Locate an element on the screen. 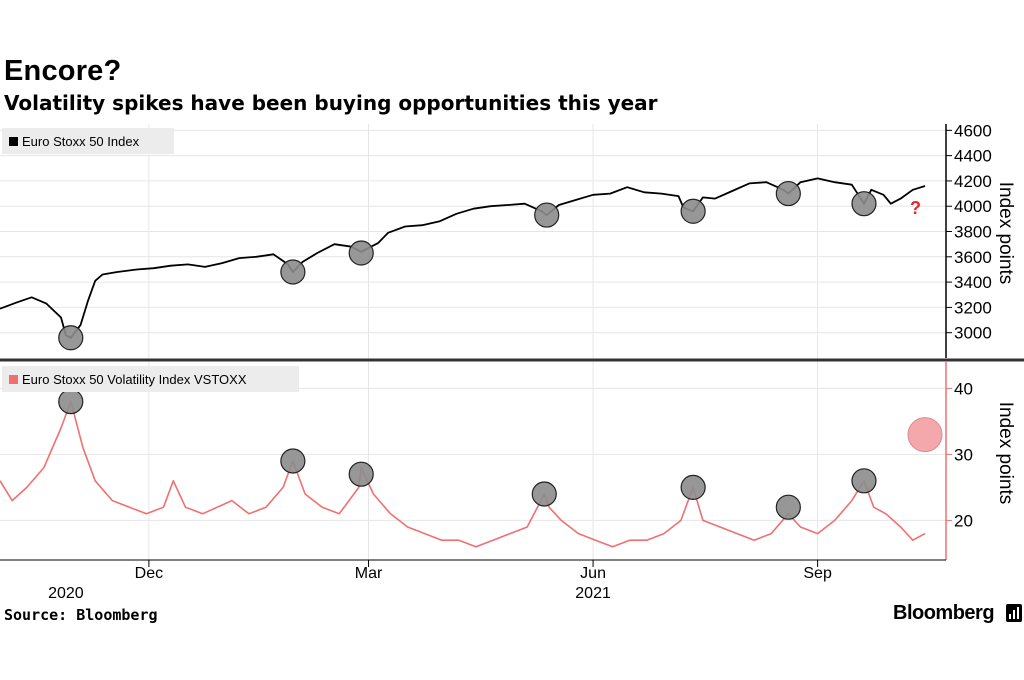 The height and width of the screenshot is (680, 1024). x-tick-label: Sep is located at coordinates (817, 573).